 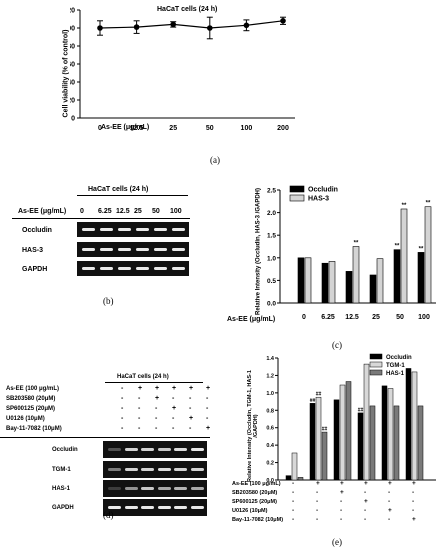 What do you see at coordinates (33, 389) in the screenshot?
I see `treatment-label-d-0: As-EE (100 μg/mL)` at bounding box center [33, 389].